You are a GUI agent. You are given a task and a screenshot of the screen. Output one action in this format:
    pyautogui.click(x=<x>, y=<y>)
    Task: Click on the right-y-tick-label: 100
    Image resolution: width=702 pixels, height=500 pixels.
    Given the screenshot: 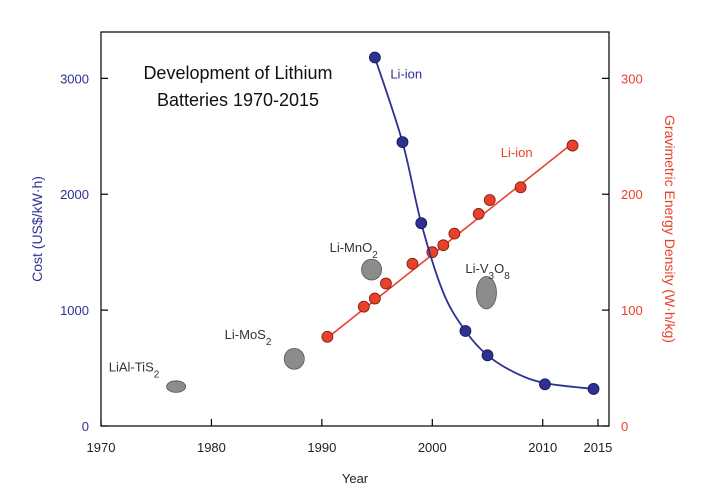 What is the action you would take?
    pyautogui.click(x=632, y=310)
    